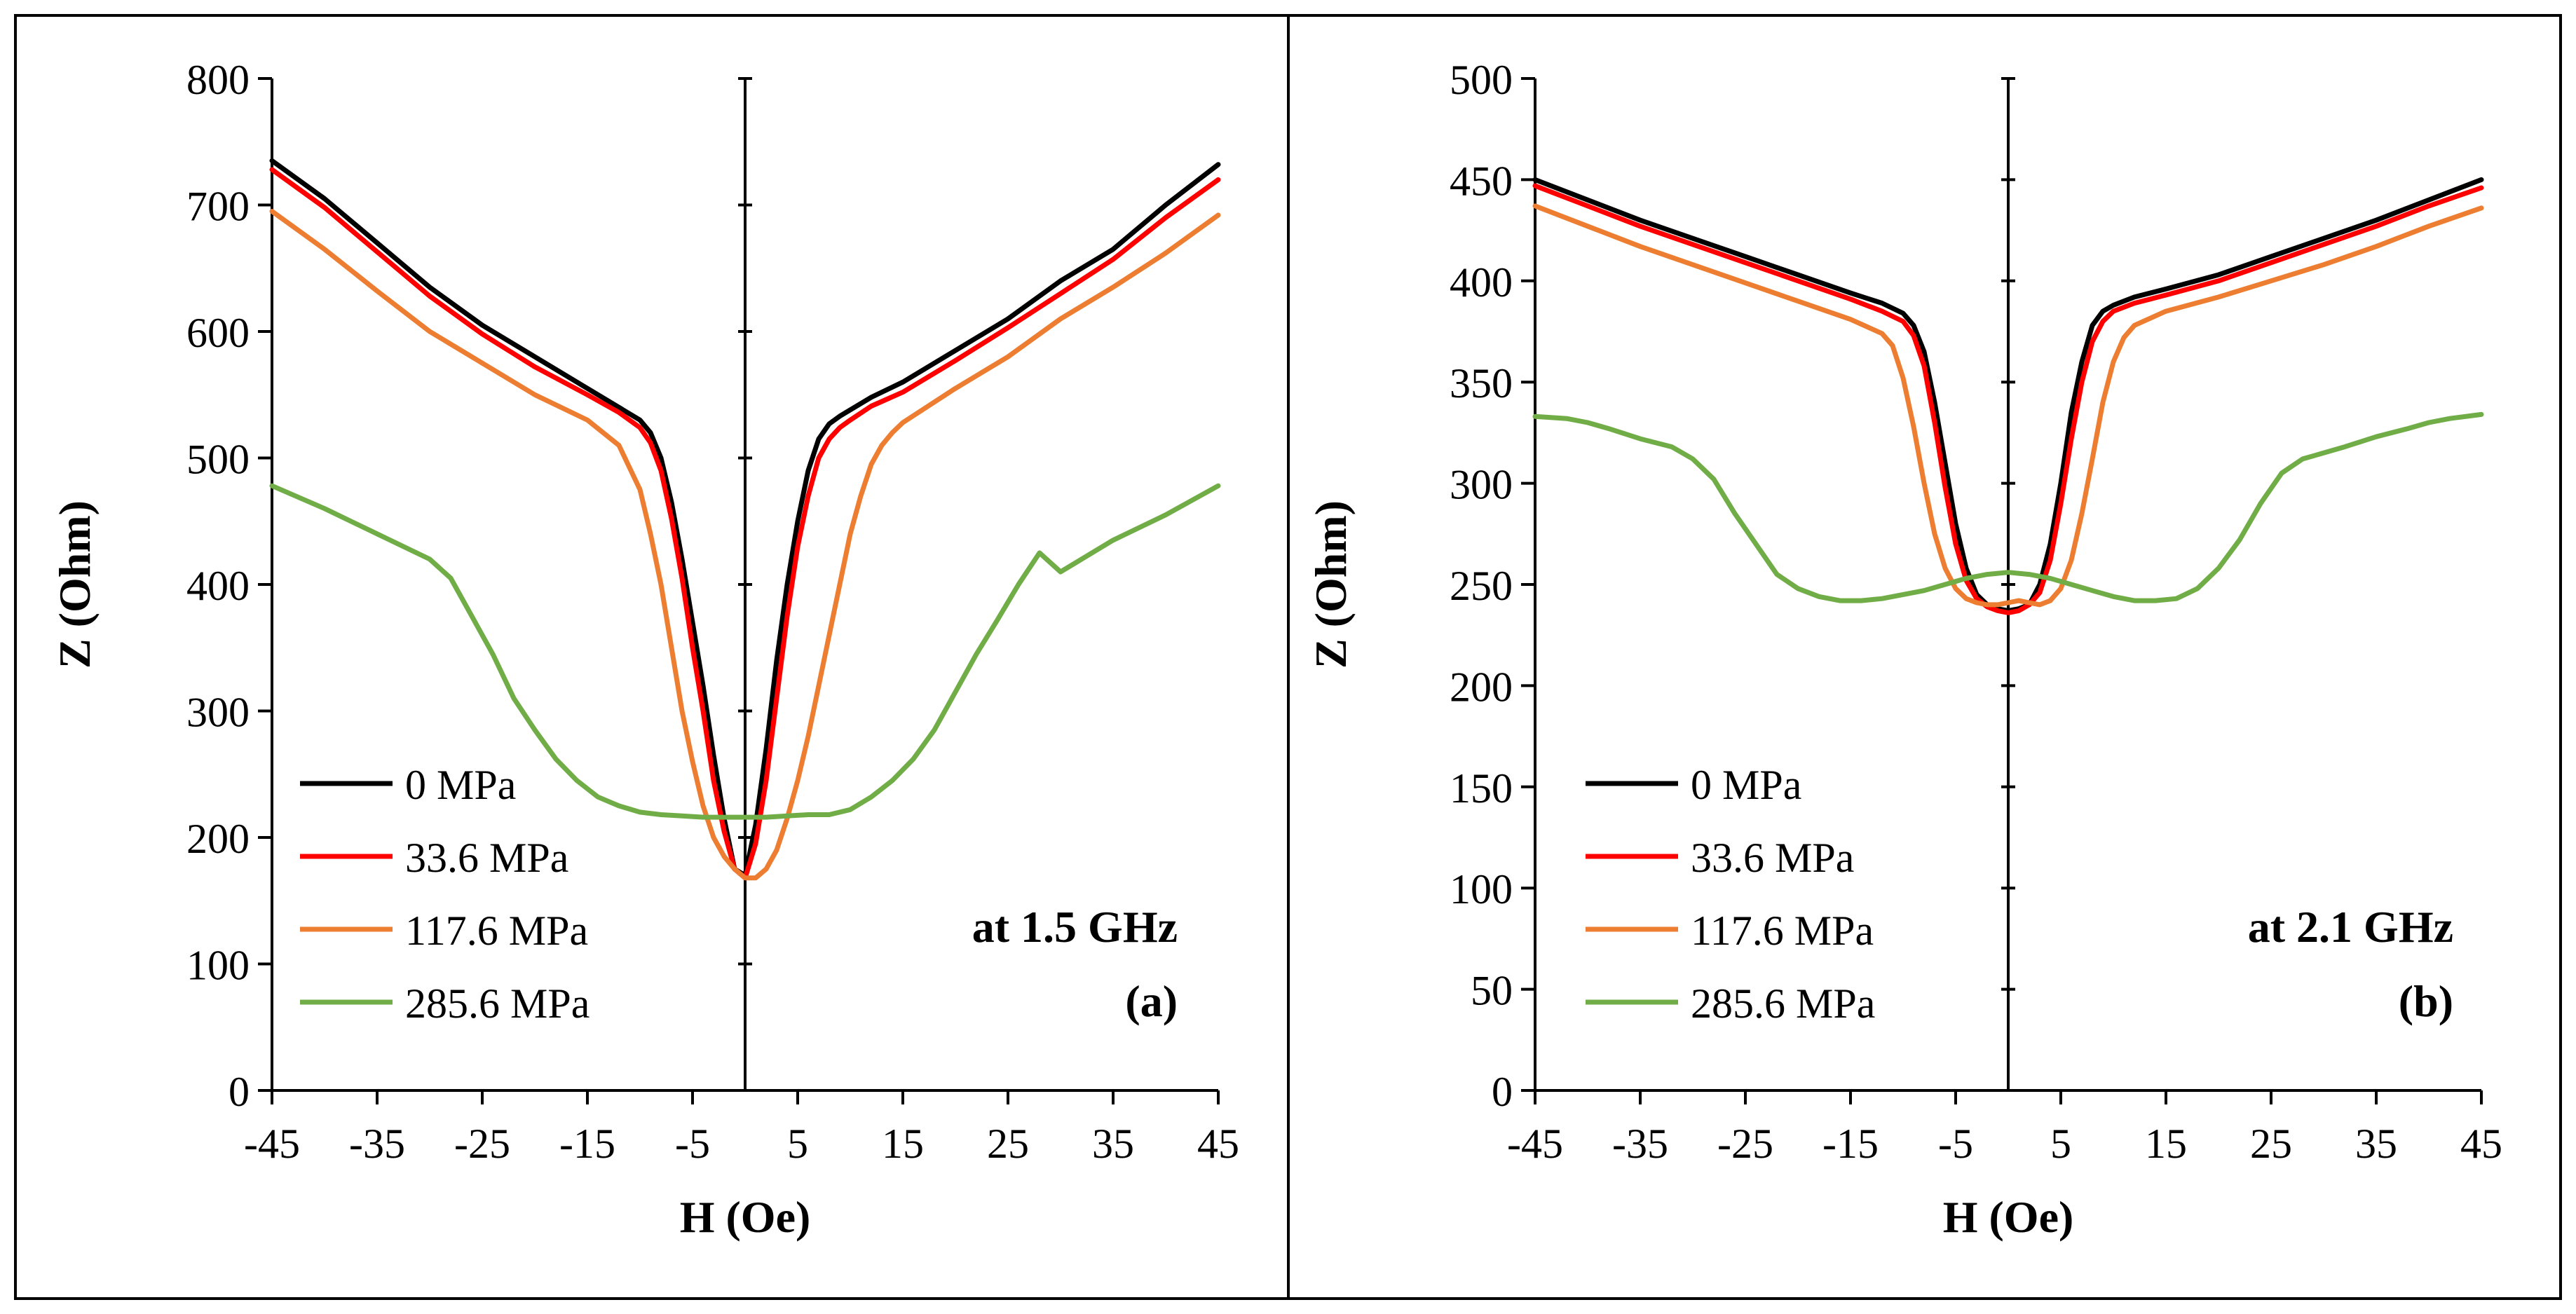  Describe the element at coordinates (1481, 788) in the screenshot. I see `y-tick-label: 150` at that location.